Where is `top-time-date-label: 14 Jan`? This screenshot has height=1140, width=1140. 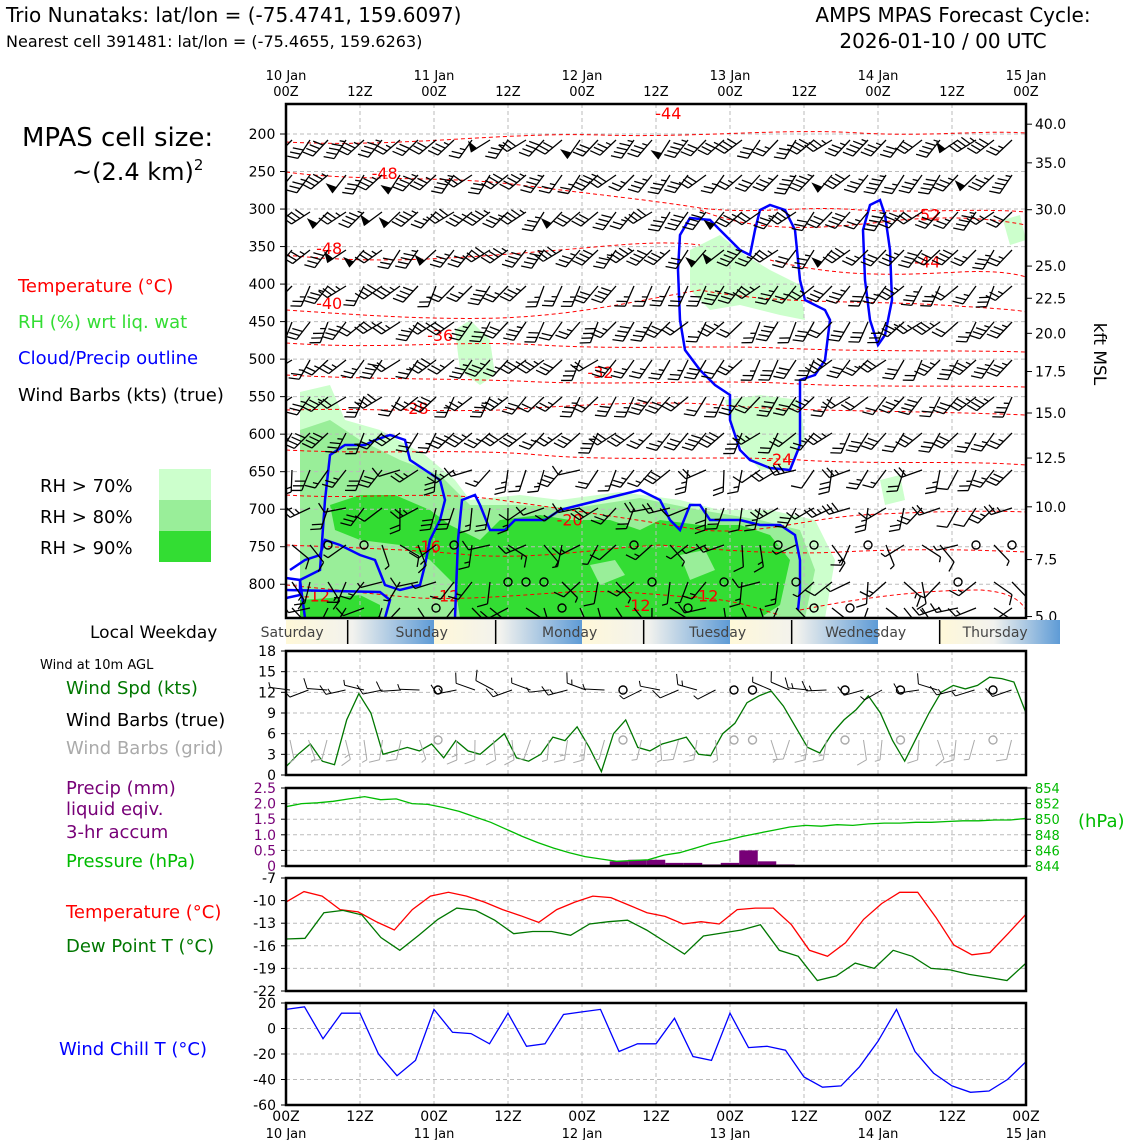 top-time-date-label: 14 Jan is located at coordinates (878, 76).